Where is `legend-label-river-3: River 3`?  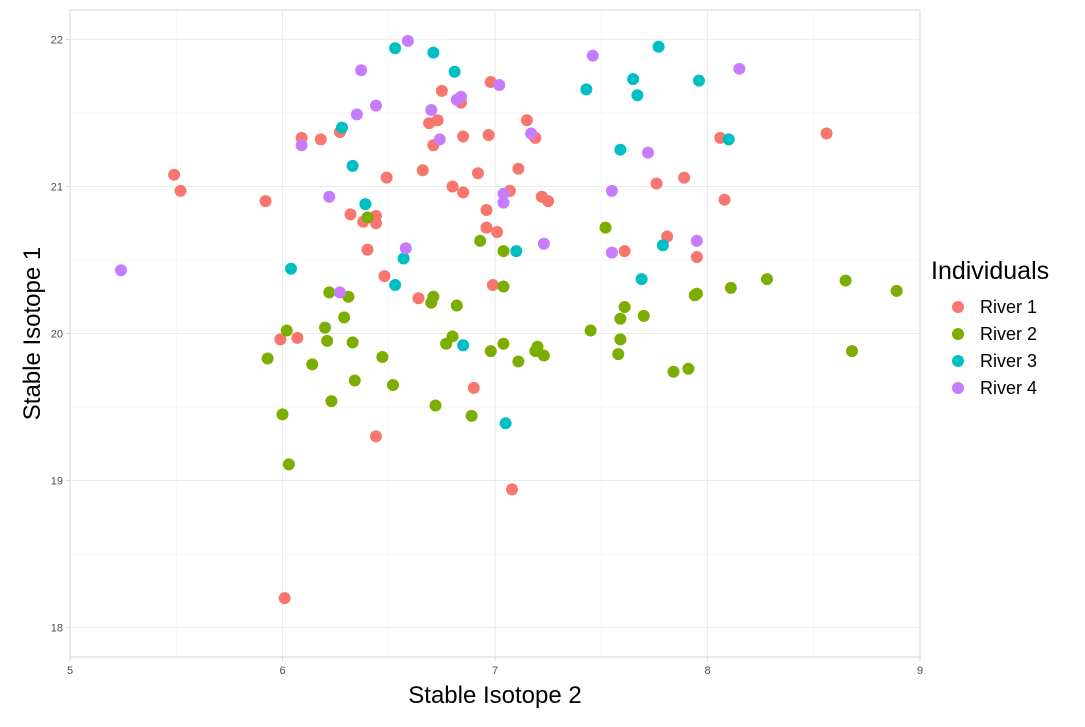 legend-label-river-3: River 3 is located at coordinates (1008, 361).